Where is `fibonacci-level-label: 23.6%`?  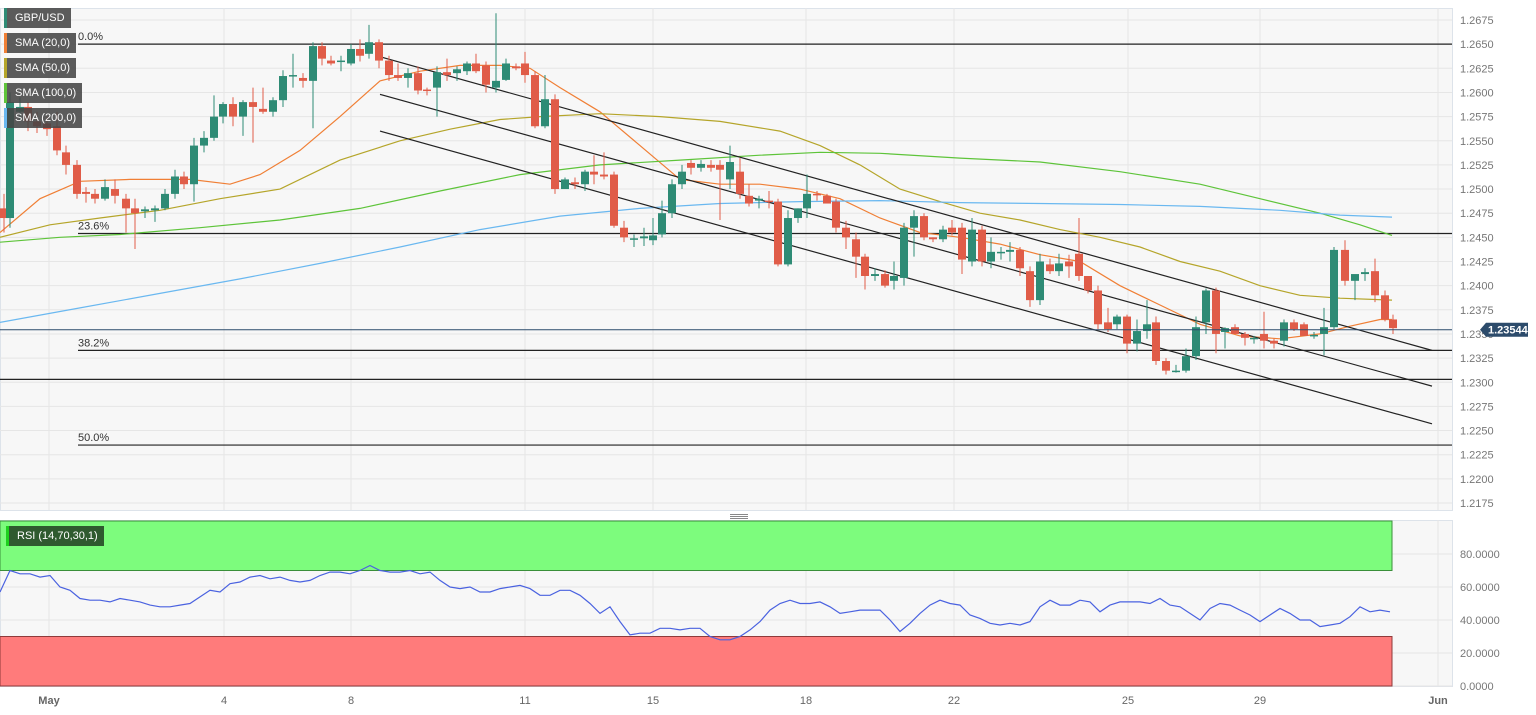 fibonacci-level-label: 23.6% is located at coordinates (93, 226).